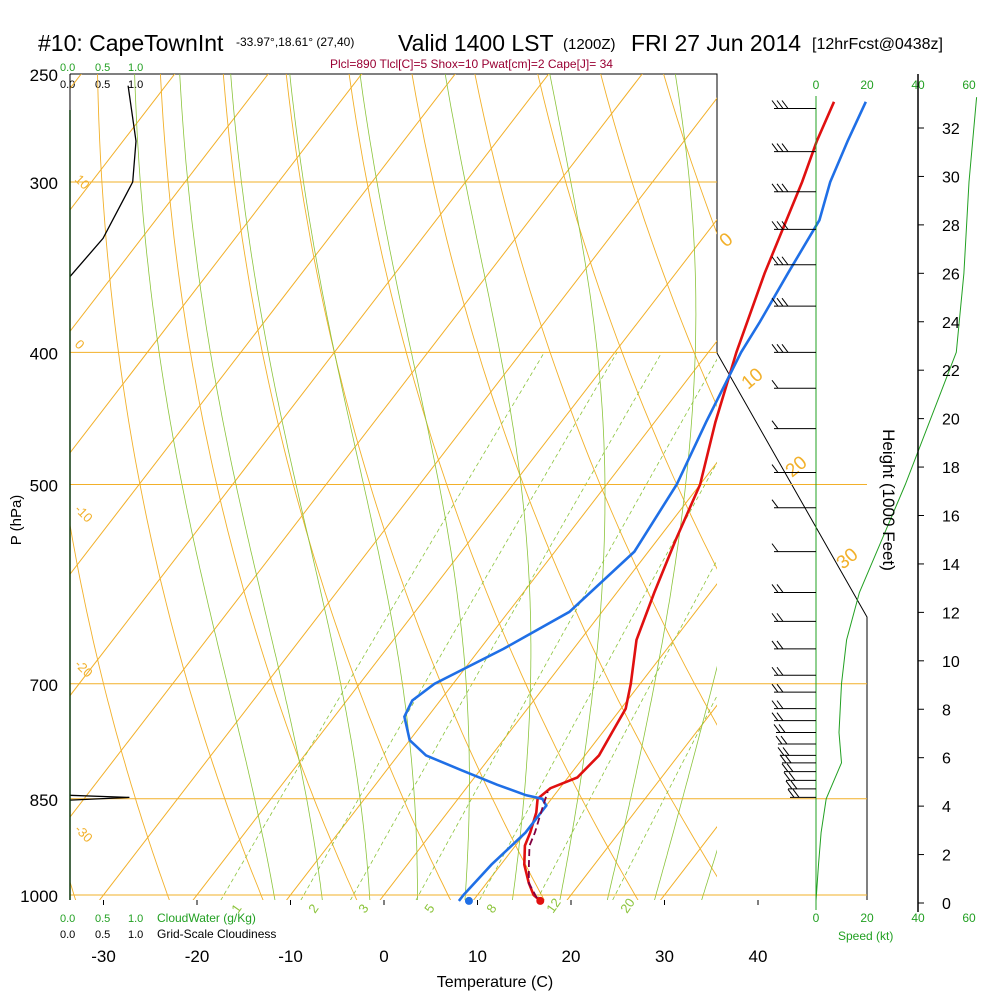 The width and height of the screenshot is (1000, 1000). I want to click on cw-tick-0: 0.0, so click(67, 68).